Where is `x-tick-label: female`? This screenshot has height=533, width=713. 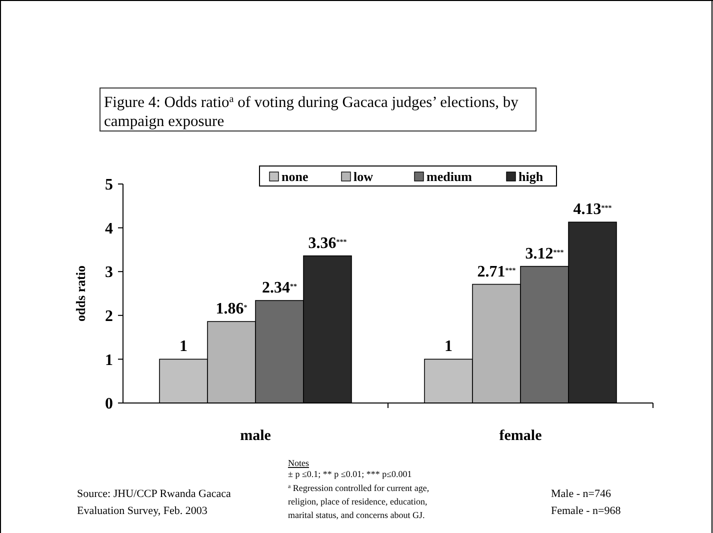
x-tick-label: female is located at coordinates (520, 436).